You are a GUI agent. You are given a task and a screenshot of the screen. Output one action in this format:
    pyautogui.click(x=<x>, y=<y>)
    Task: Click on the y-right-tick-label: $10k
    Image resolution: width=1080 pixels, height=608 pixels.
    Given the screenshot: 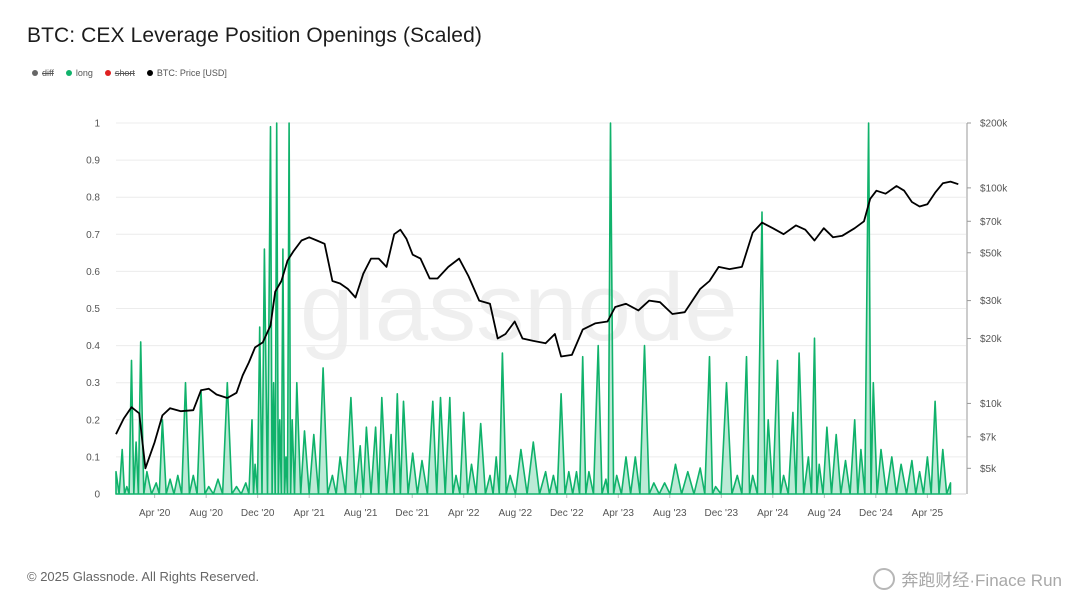 What is the action you would take?
    pyautogui.click(x=991, y=404)
    